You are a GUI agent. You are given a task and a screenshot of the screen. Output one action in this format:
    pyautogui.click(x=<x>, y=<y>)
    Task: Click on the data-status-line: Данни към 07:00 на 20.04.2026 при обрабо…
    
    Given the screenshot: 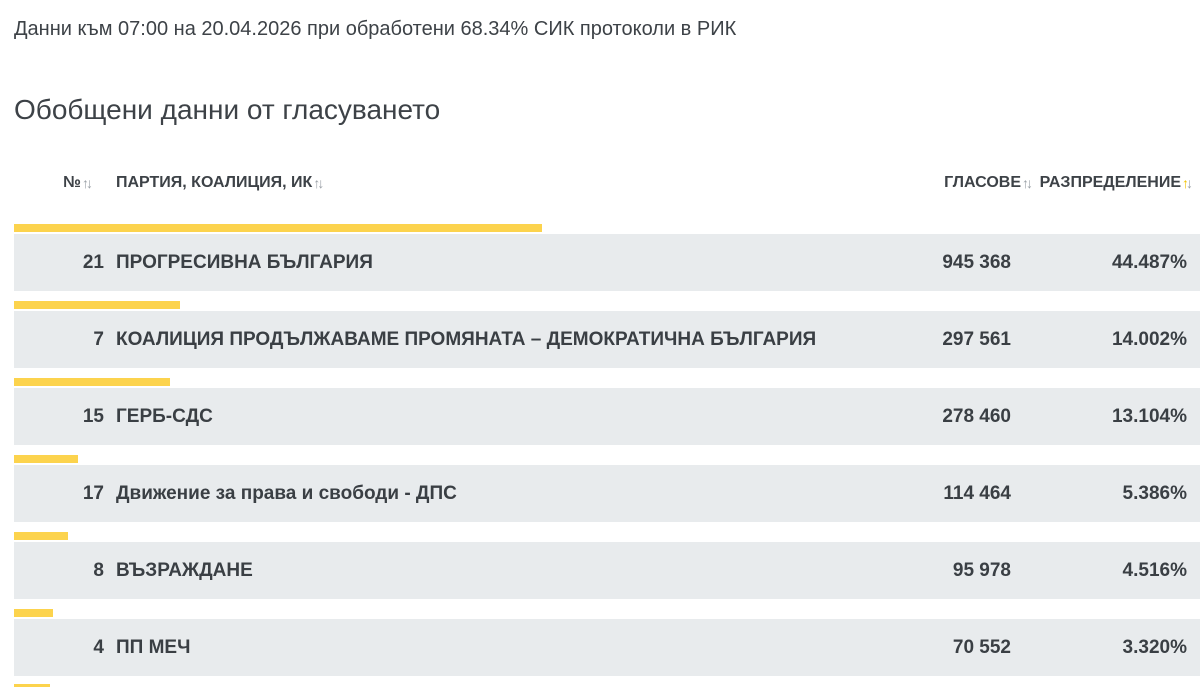 What is the action you would take?
    pyautogui.click(x=375, y=29)
    